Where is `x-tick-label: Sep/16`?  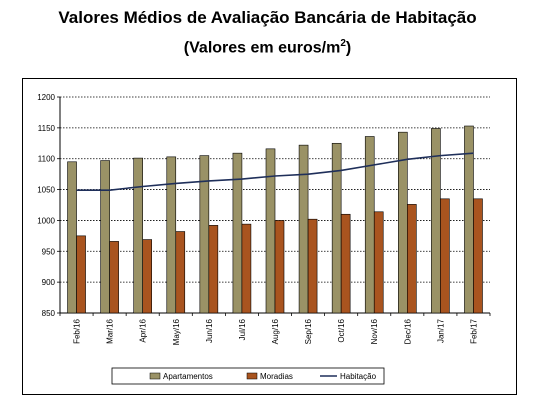 x-tick-label: Sep/16 is located at coordinates (308, 331).